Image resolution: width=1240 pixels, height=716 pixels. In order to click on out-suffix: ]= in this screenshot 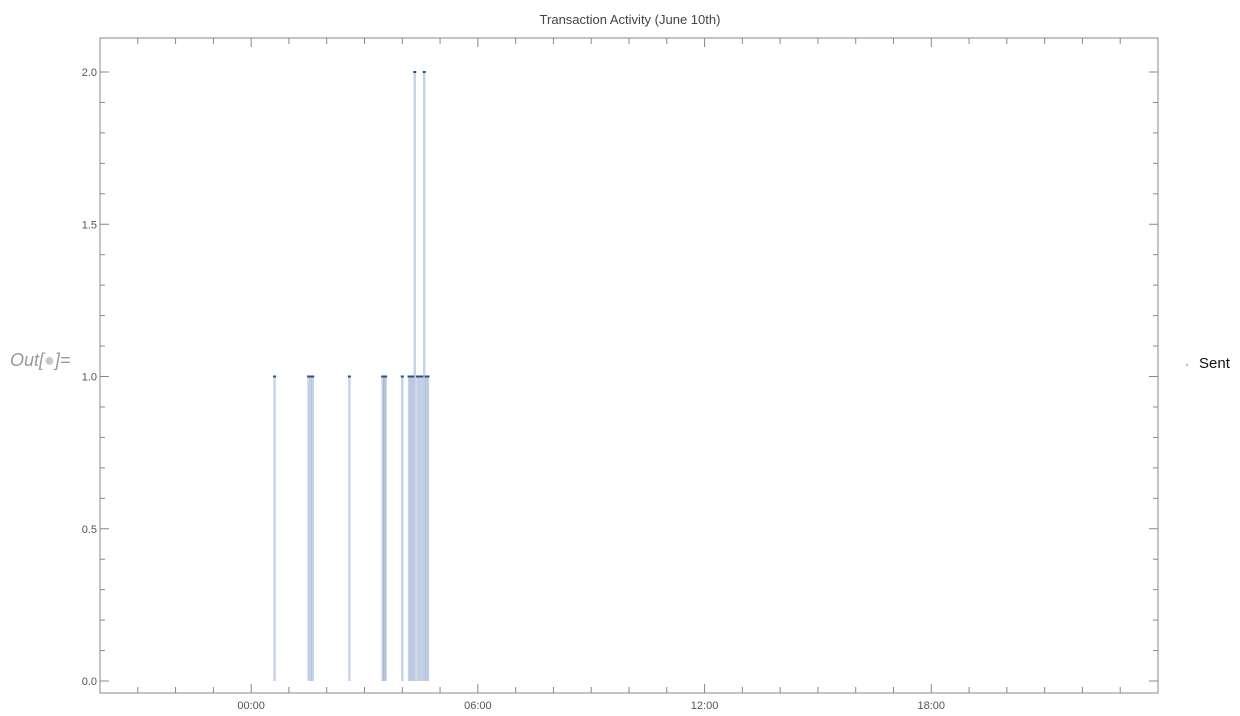, I will do `click(62, 360)`.